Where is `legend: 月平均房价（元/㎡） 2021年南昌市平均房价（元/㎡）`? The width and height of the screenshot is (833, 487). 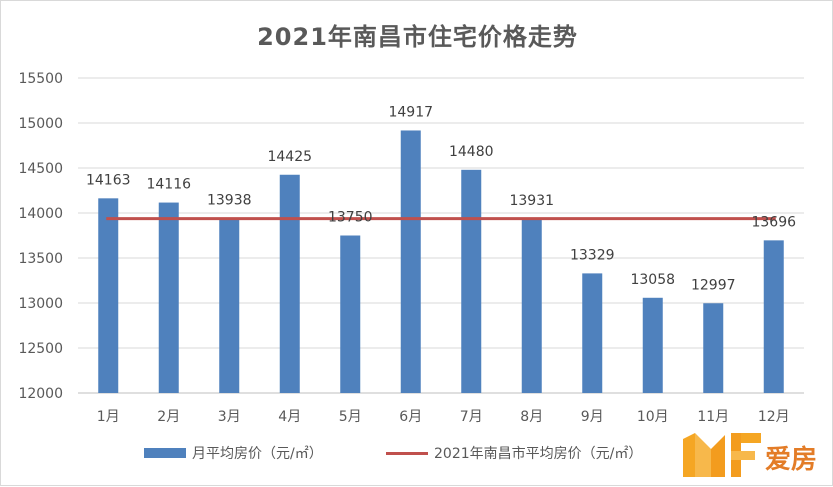
legend: 月平均房价（元/㎡） 2021年南昌市平均房价（元/㎡） is located at coordinates (417, 455).